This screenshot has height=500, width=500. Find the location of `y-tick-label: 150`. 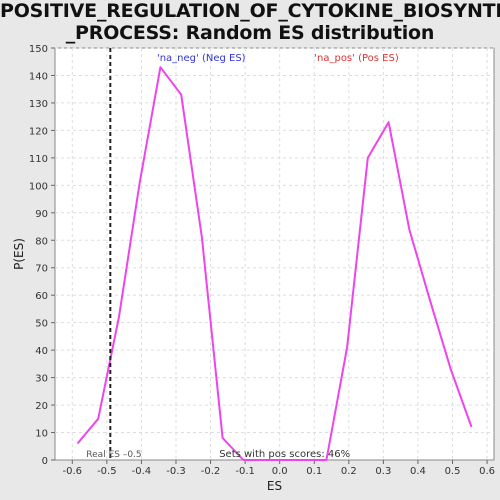

y-tick-label: 150 is located at coordinates (38, 49).